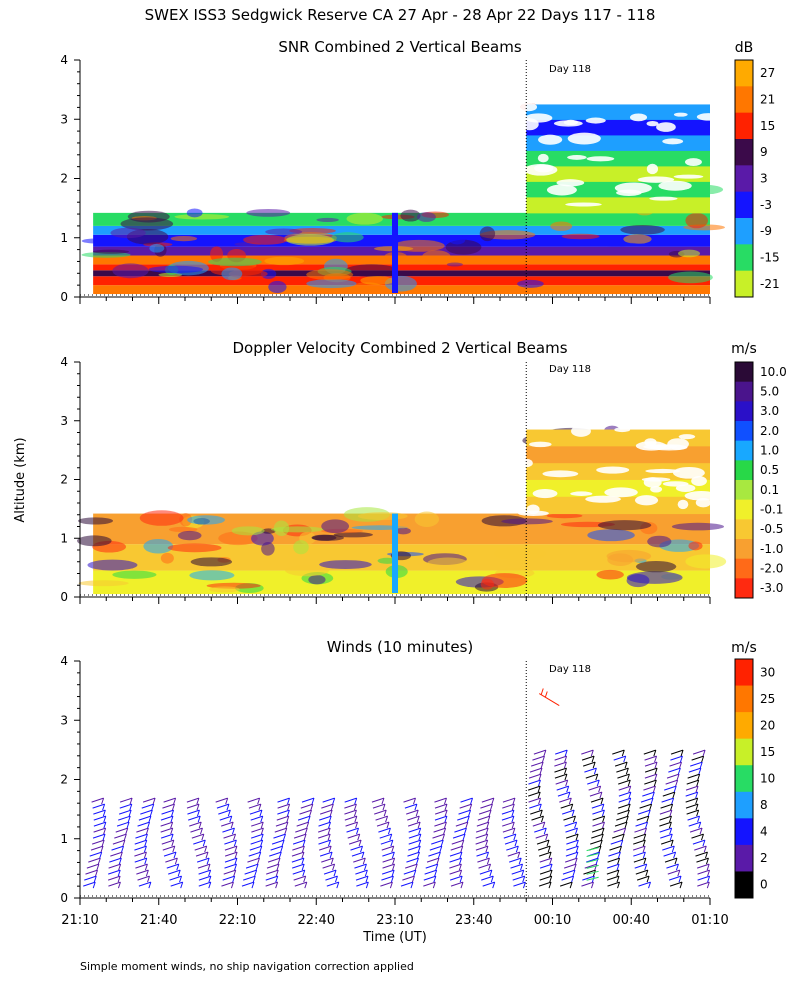  I want to click on colorbar-level-label: 0.5, so click(769, 470).